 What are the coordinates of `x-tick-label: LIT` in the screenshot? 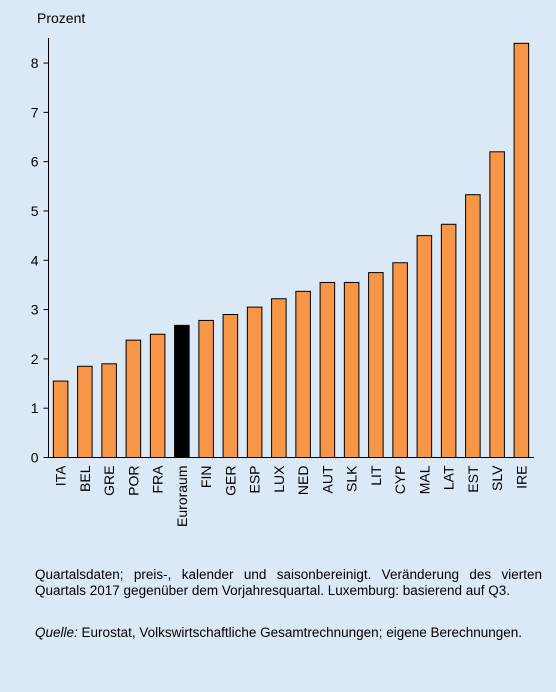 It's located at (376, 475).